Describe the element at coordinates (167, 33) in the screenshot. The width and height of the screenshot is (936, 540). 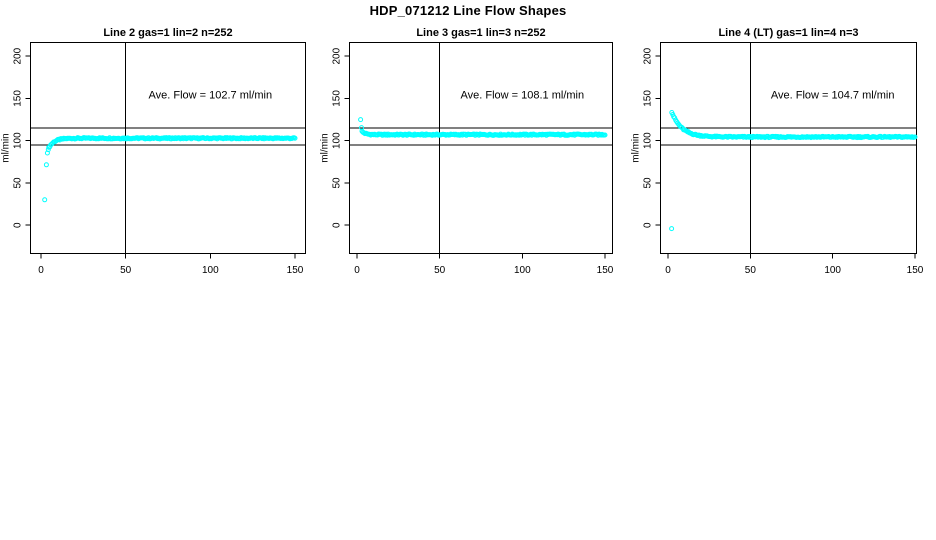
I see `panel-title: Line 2 gas=1 lin=2 n=252` at that location.